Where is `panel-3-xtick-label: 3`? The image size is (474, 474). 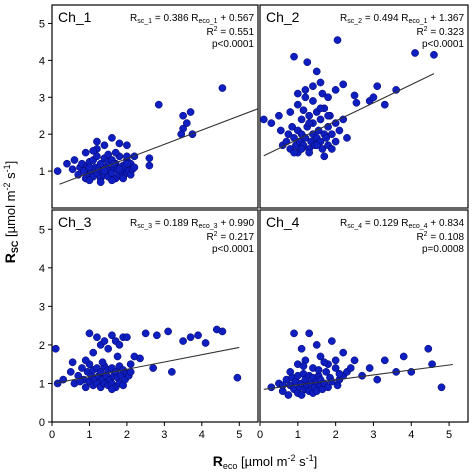 panel-3-xtick-label: 3 is located at coordinates (164, 435).